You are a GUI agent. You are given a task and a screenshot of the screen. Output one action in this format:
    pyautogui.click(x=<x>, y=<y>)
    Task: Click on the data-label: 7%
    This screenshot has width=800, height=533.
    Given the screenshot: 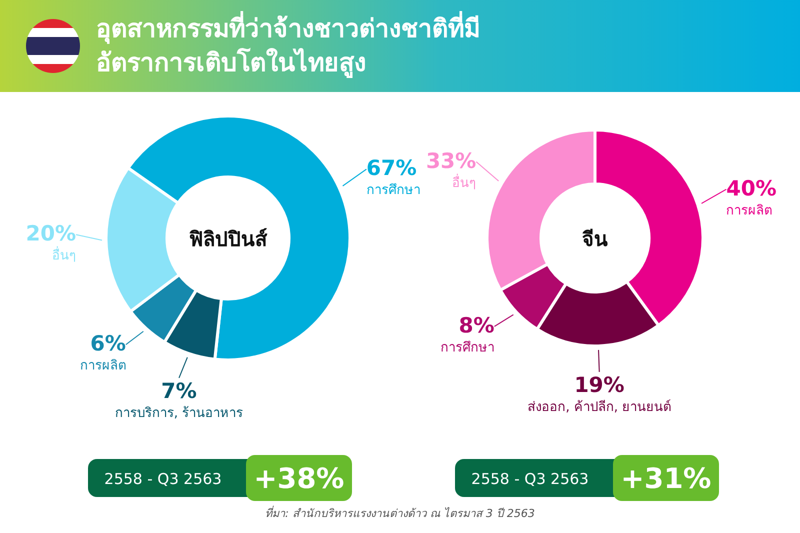 What is the action you would take?
    pyautogui.click(x=179, y=390)
    